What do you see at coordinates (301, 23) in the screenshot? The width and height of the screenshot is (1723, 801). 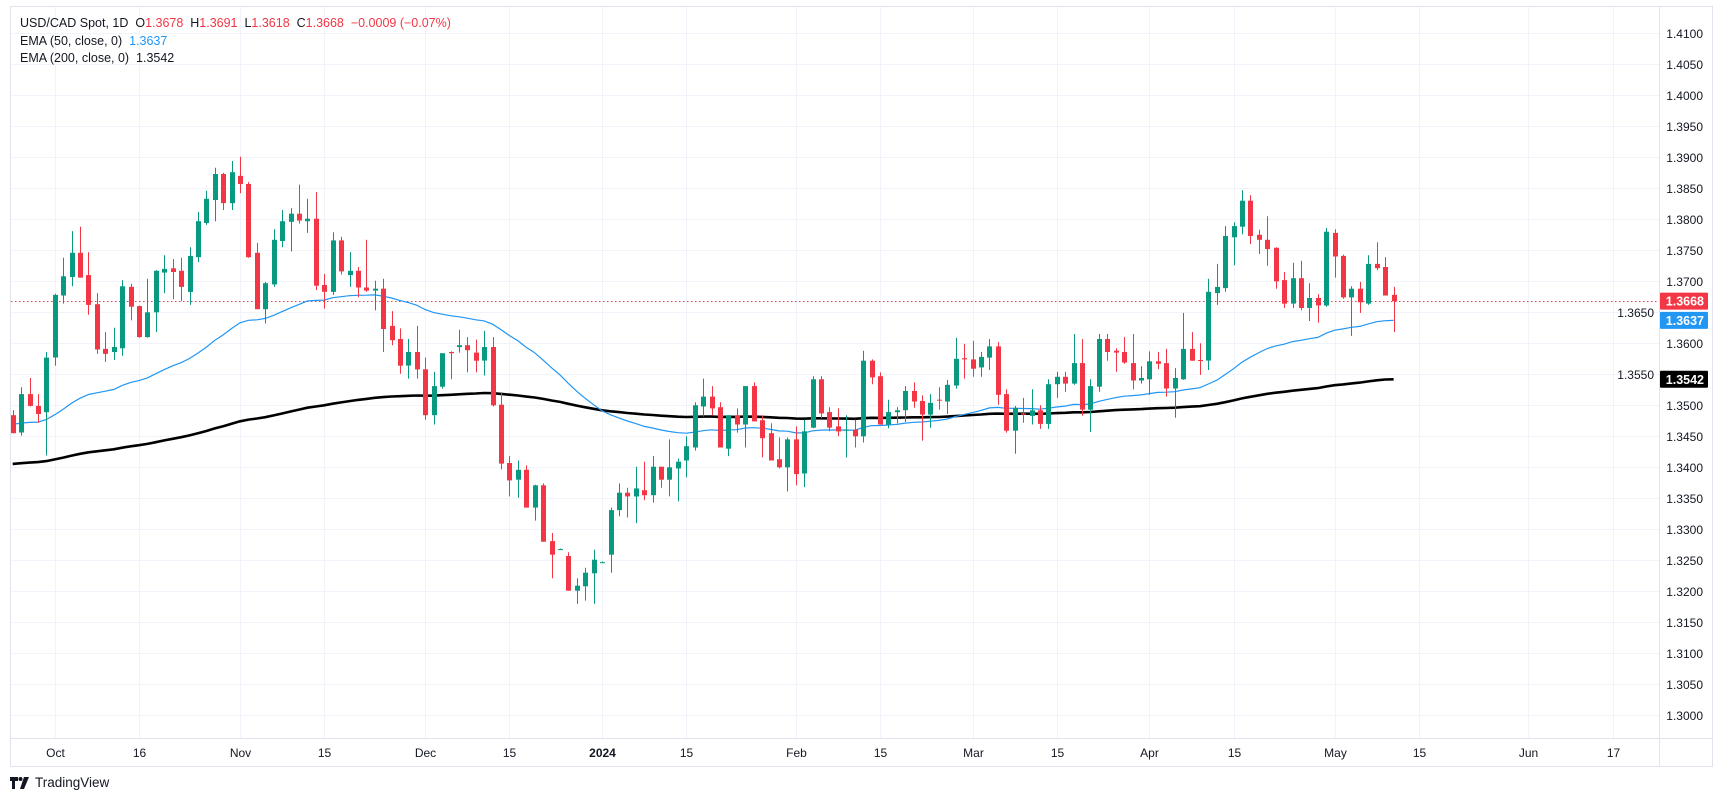 I see `close-label: C` at bounding box center [301, 23].